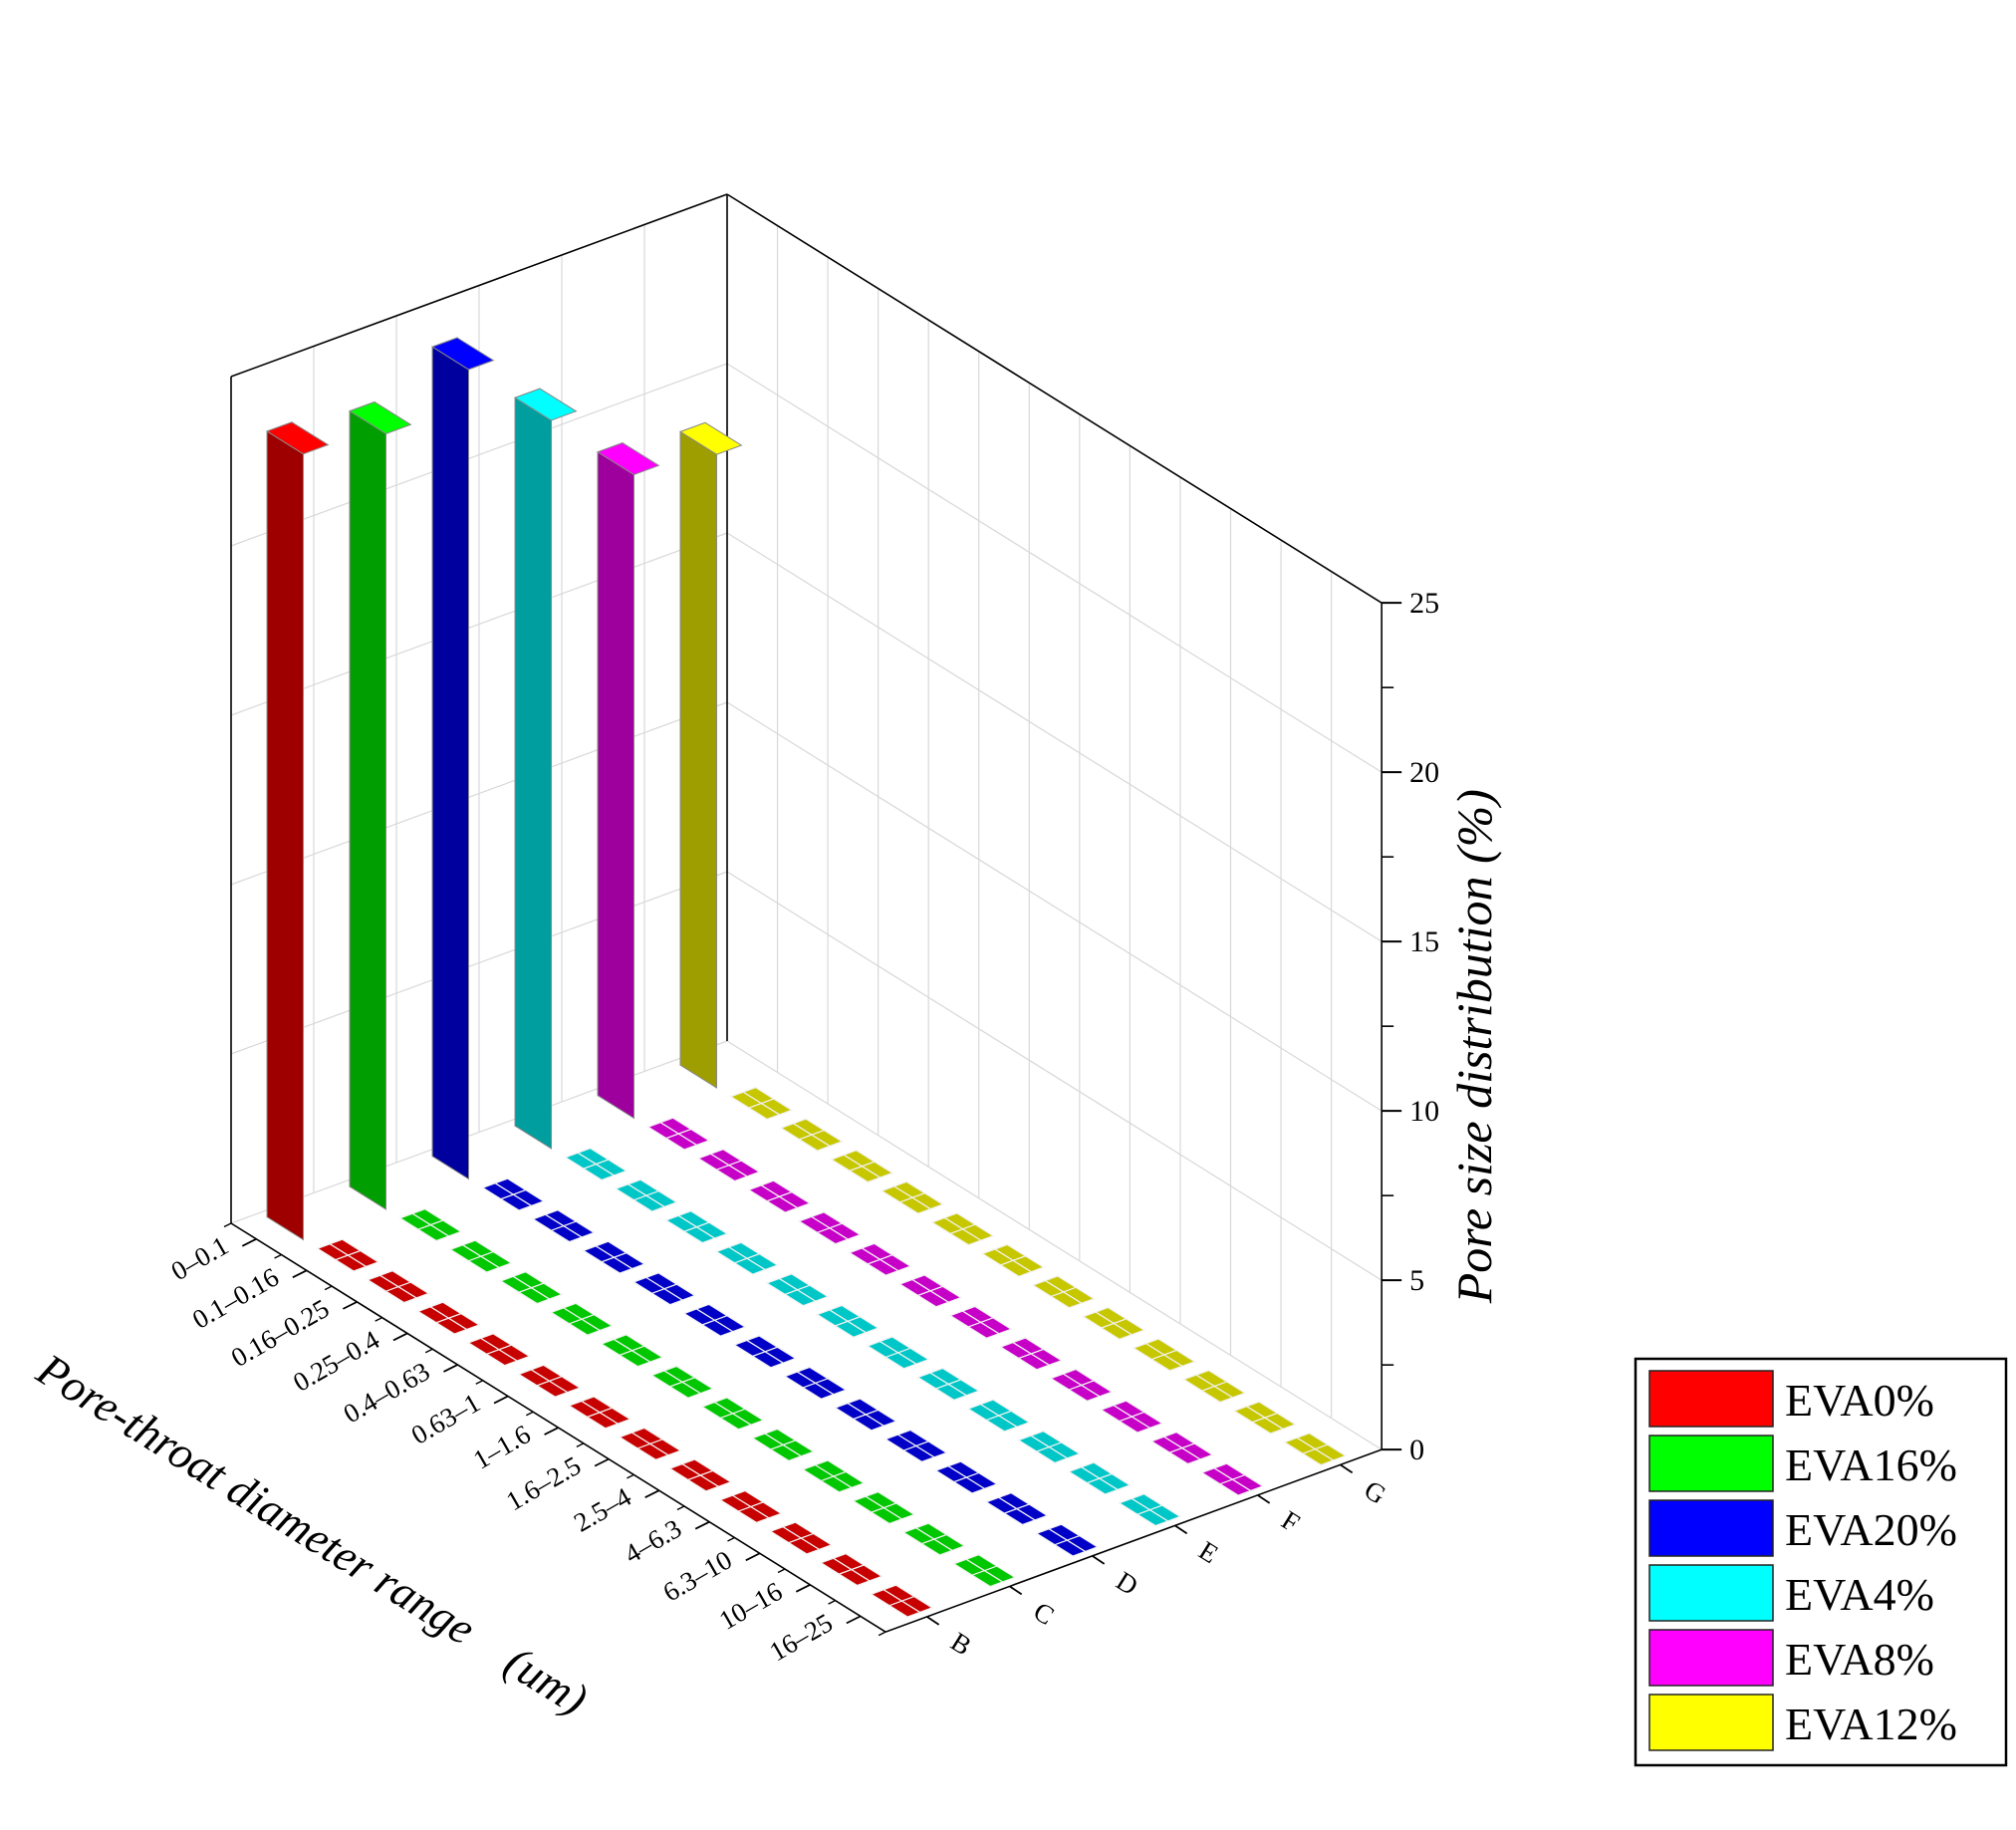 The height and width of the screenshot is (1830, 2016). I want to click on x-tick-label: 10–16, so click(750, 1606).